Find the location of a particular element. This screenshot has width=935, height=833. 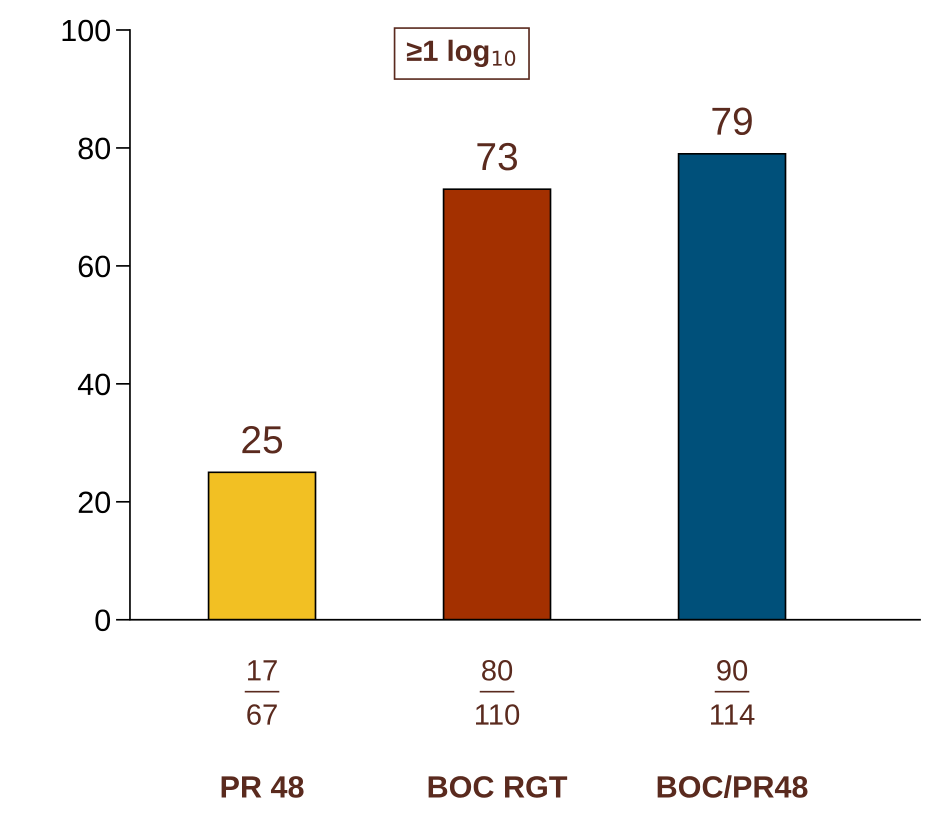

text: 17 is located at coordinates (262, 670).